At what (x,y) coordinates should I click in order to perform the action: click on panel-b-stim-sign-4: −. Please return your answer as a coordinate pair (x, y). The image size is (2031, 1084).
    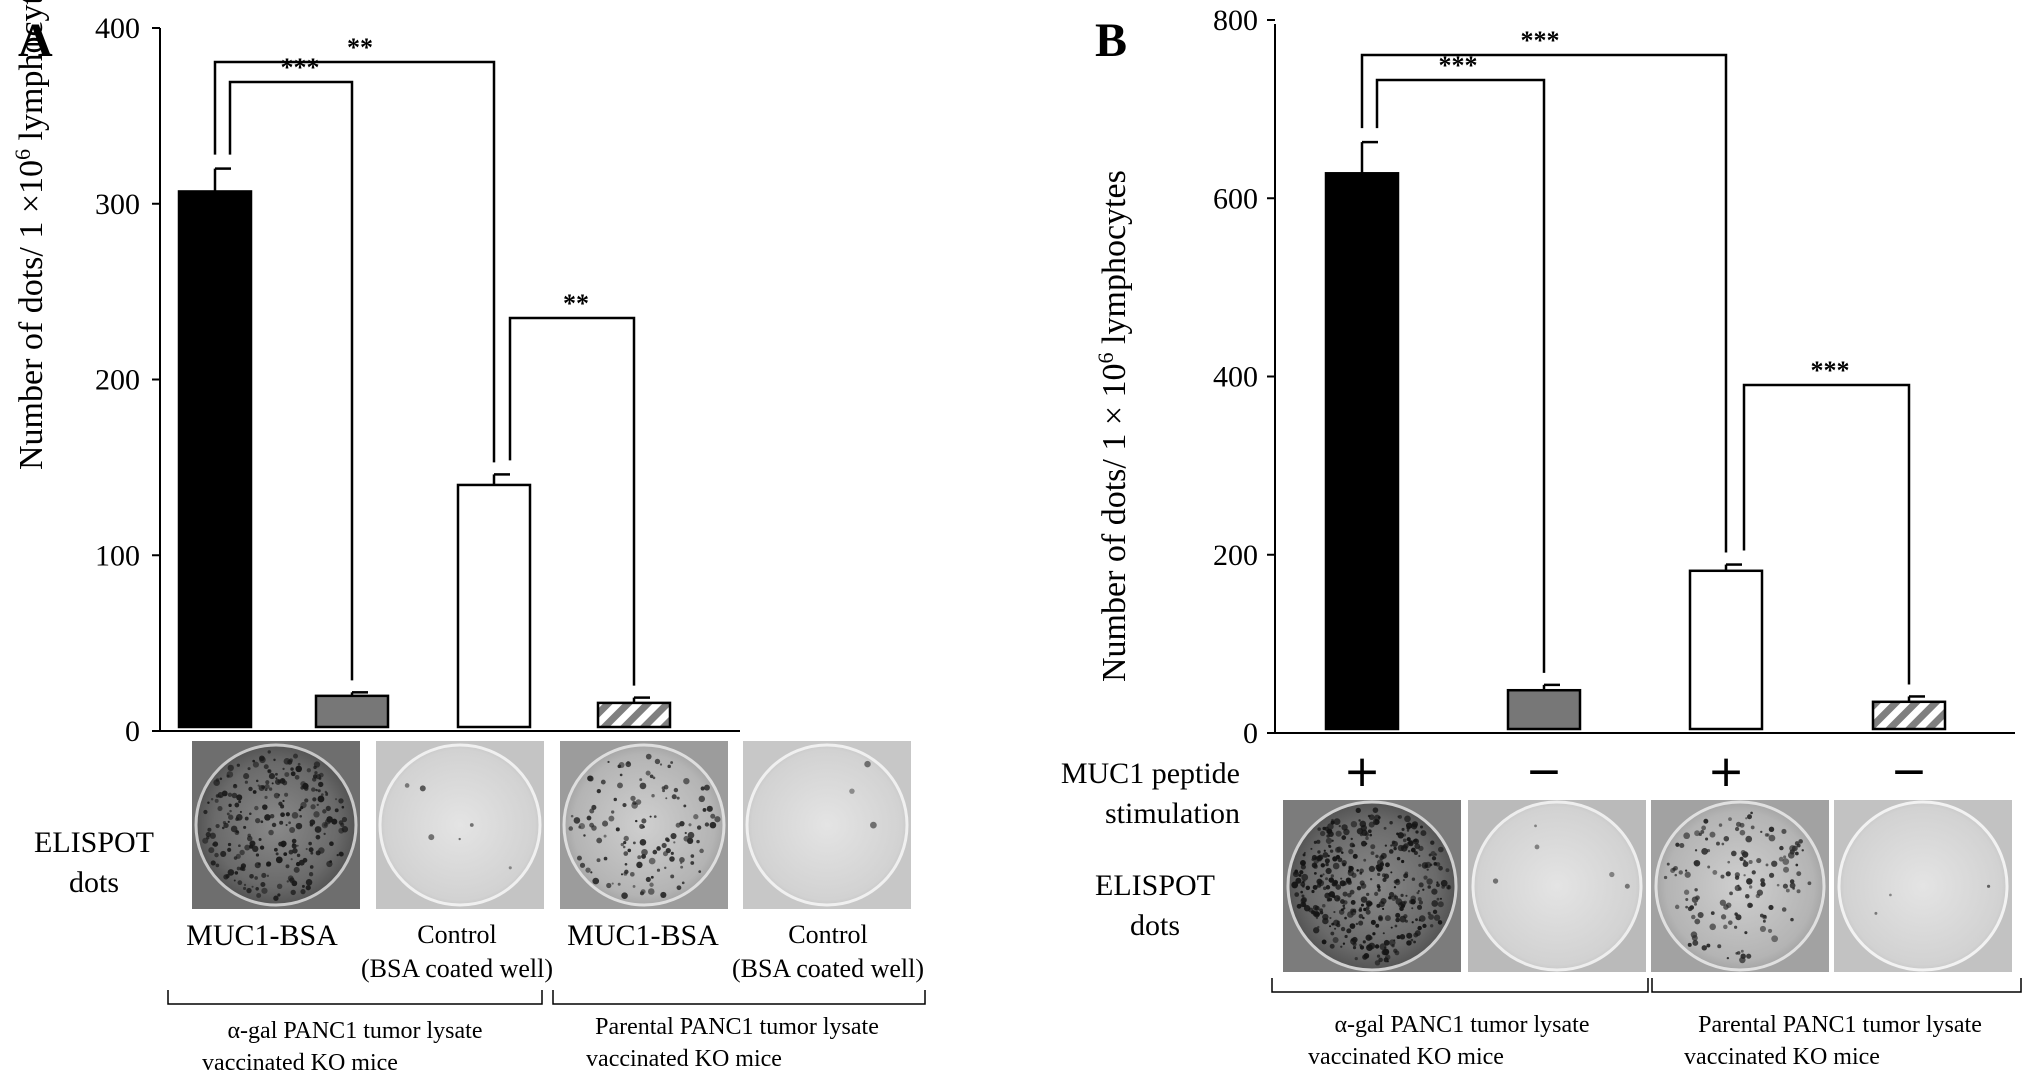
    Looking at the image, I should click on (1909, 771).